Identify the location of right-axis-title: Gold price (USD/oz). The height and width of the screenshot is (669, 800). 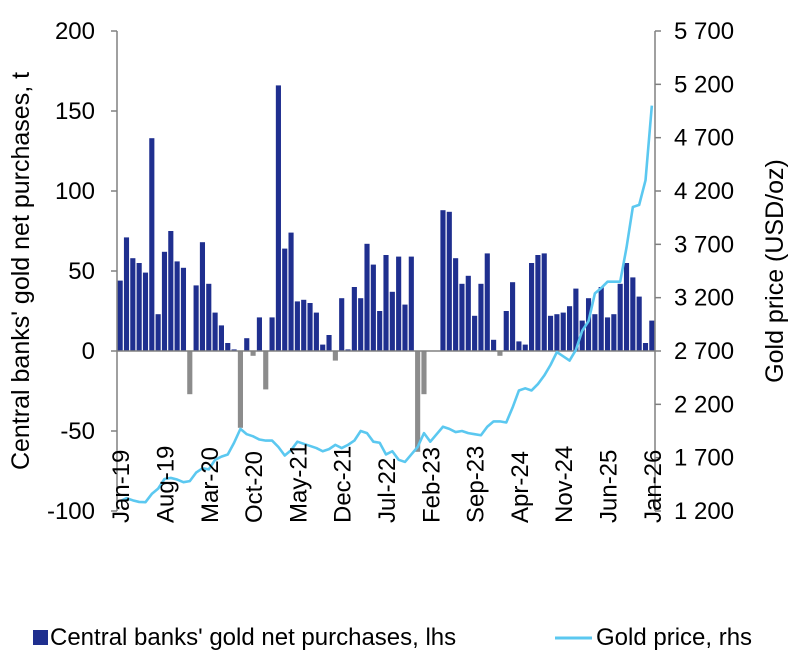
(775, 271).